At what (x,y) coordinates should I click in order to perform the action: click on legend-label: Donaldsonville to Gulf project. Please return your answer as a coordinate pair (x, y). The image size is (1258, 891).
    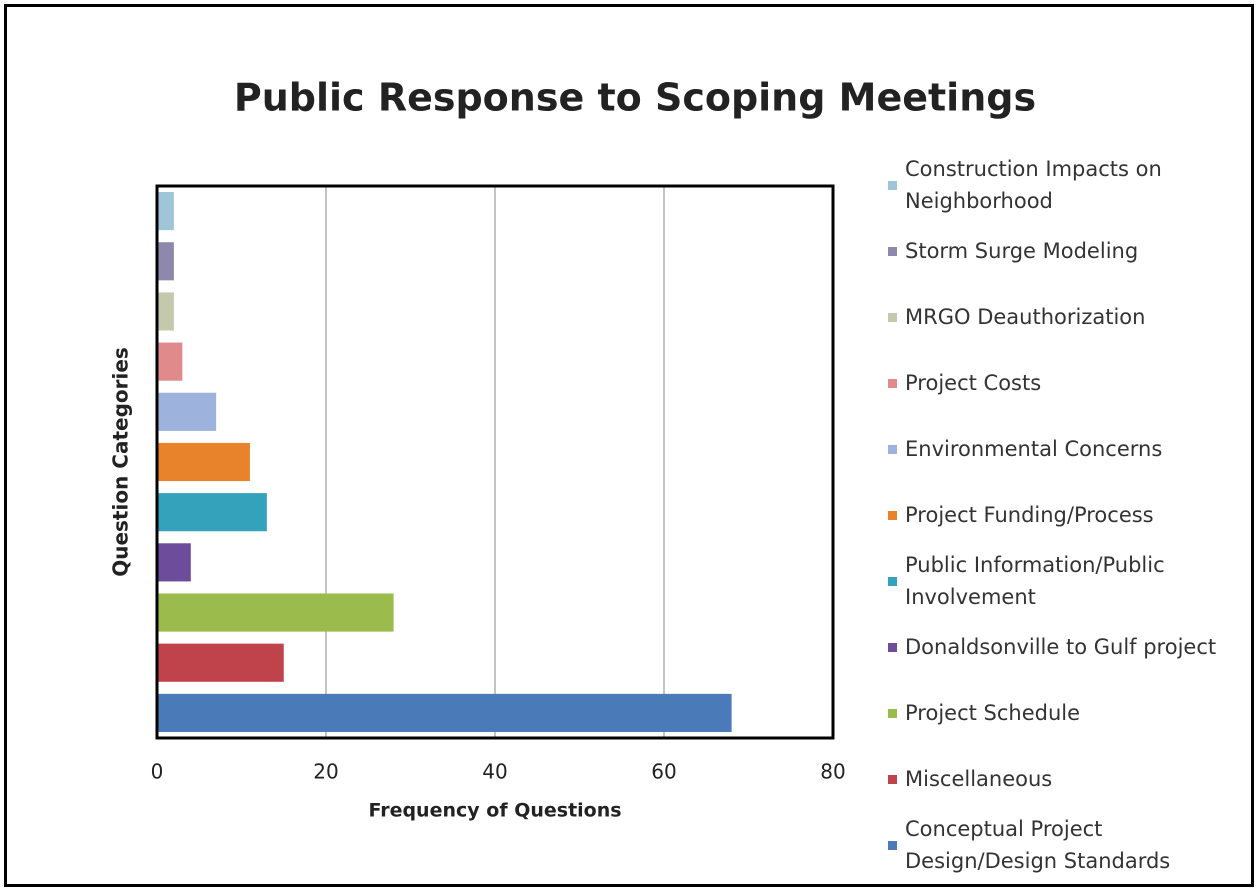
    Looking at the image, I should click on (1061, 647).